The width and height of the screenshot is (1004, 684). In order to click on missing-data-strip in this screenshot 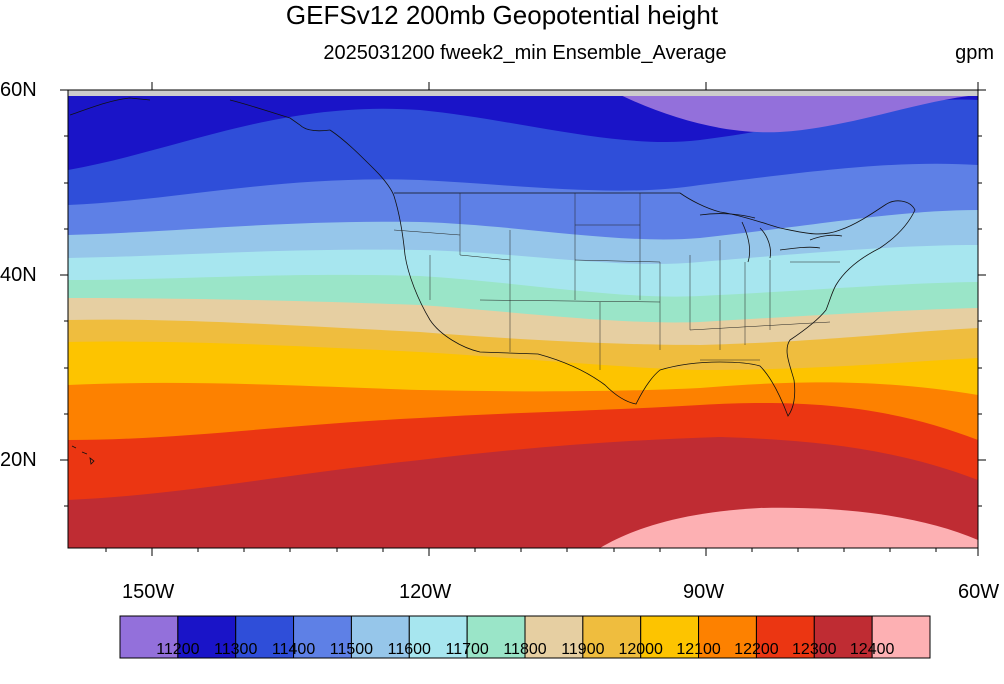, I will do `click(523, 93)`.